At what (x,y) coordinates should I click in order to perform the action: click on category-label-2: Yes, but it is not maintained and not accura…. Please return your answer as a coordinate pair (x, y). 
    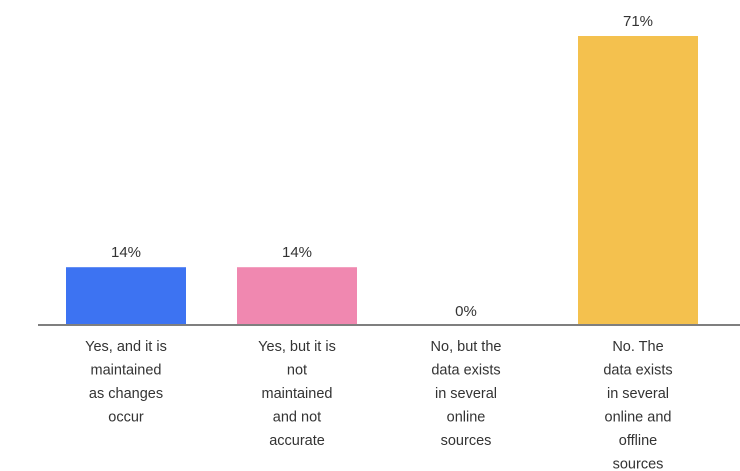
    Looking at the image, I should click on (297, 394).